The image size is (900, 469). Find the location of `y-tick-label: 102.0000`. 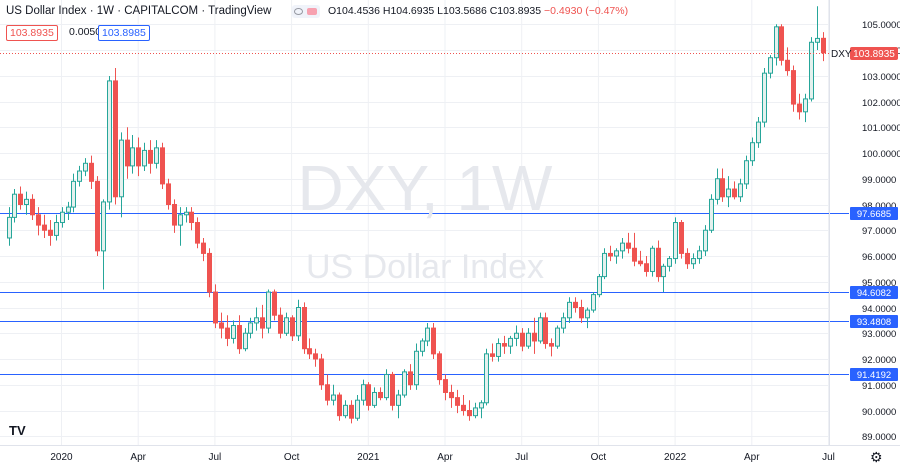

y-tick-label: 102.0000 is located at coordinates (881, 103).